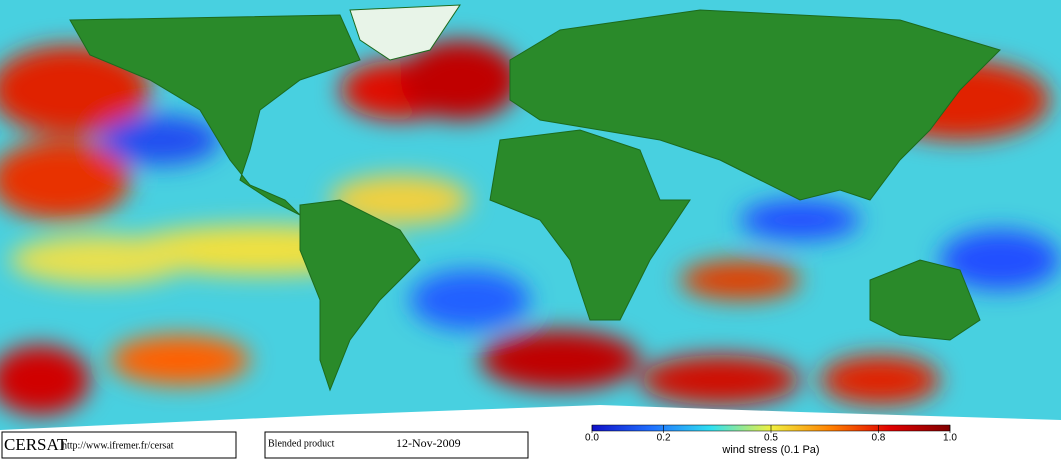 This screenshot has height=467, width=1061. I want to click on north-america, so click(215, 115).